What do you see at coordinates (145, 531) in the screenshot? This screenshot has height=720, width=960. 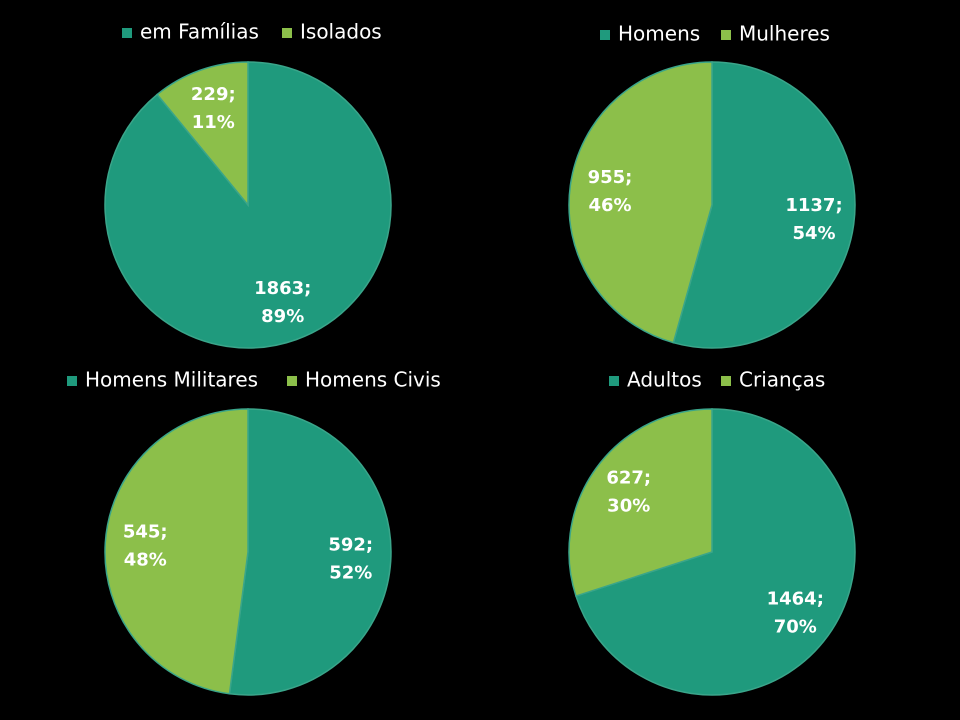 I see `data-label: 545;` at bounding box center [145, 531].